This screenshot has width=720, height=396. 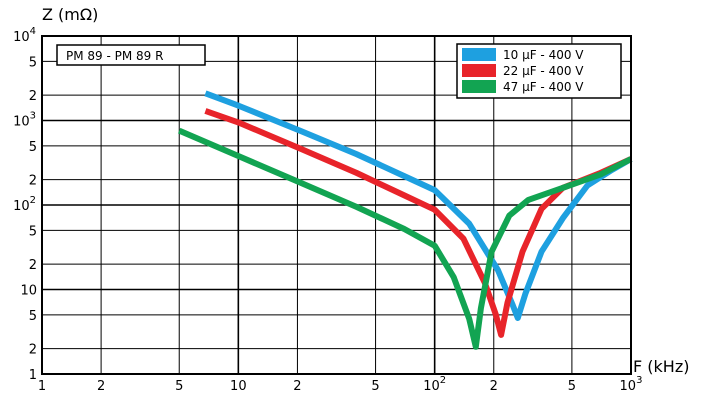 I want to click on y-tick-label-exponent: 2, so click(x=33, y=200).